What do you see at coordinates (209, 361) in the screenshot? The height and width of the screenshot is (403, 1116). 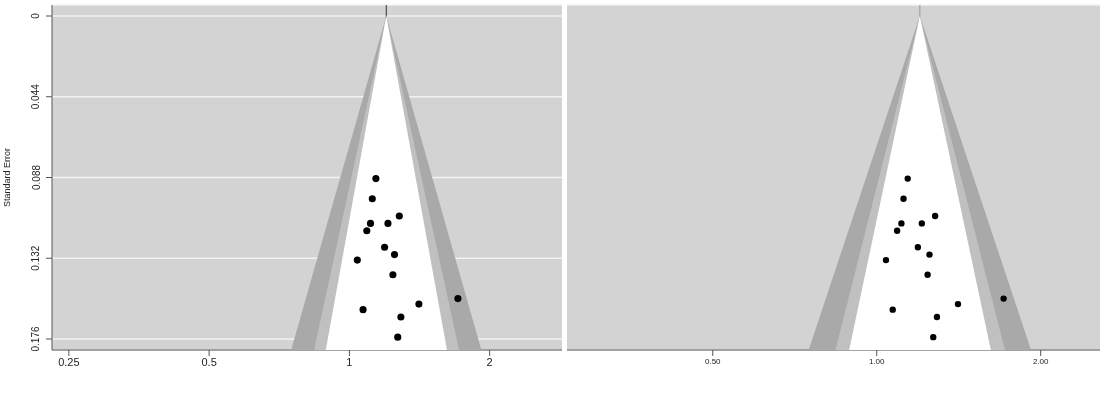 I see `x-tick-label: 0.5` at bounding box center [209, 361].